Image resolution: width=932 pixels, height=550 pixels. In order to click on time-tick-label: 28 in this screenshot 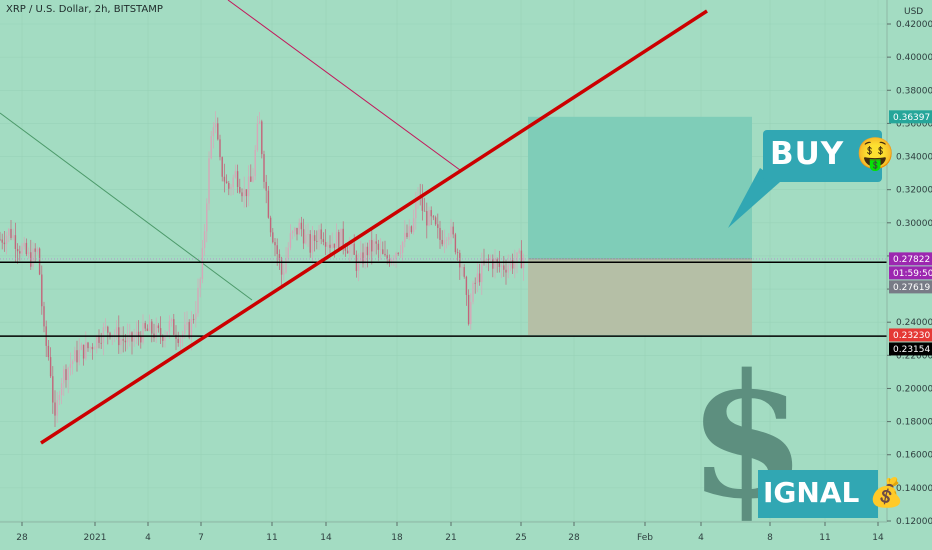, I will do `click(22, 538)`.